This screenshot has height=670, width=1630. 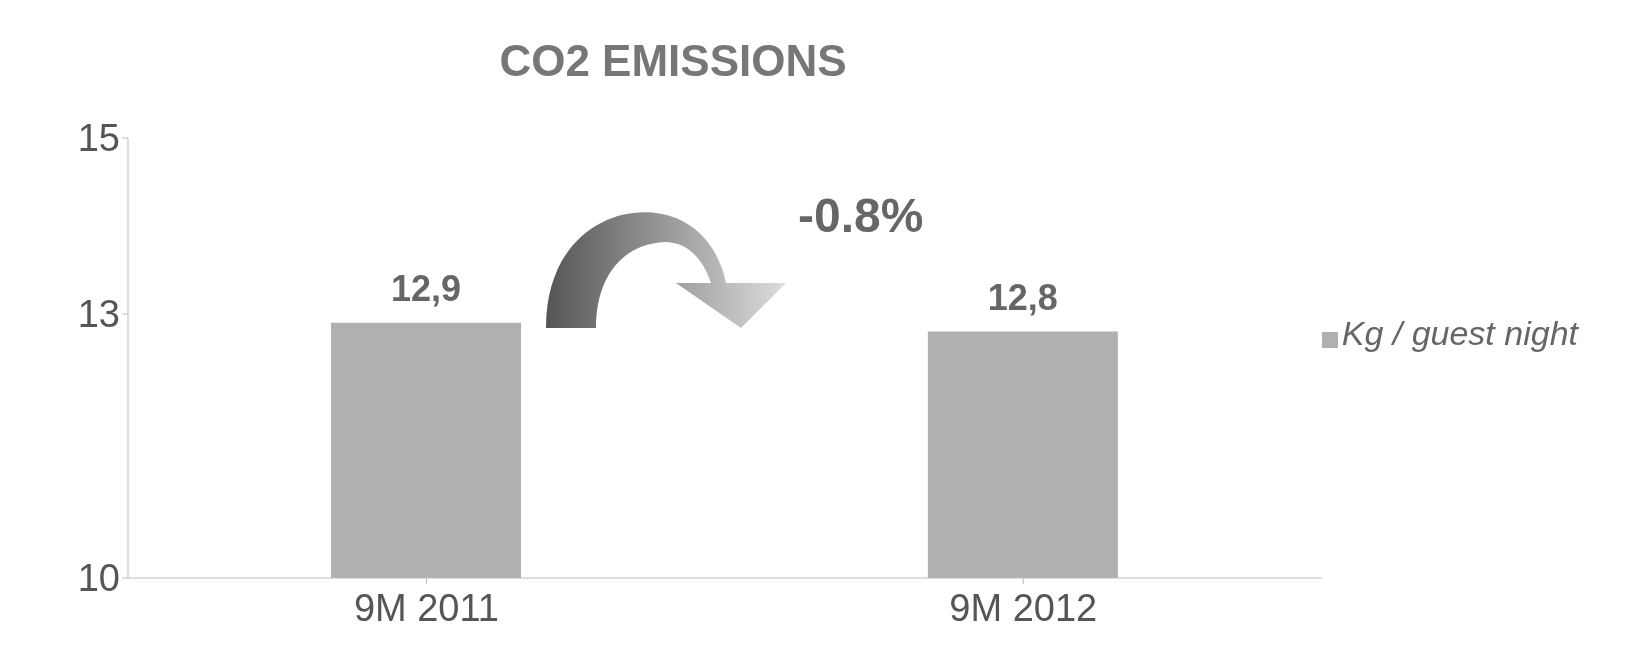 What do you see at coordinates (426, 288) in the screenshot?
I see `data-label: 12,9` at bounding box center [426, 288].